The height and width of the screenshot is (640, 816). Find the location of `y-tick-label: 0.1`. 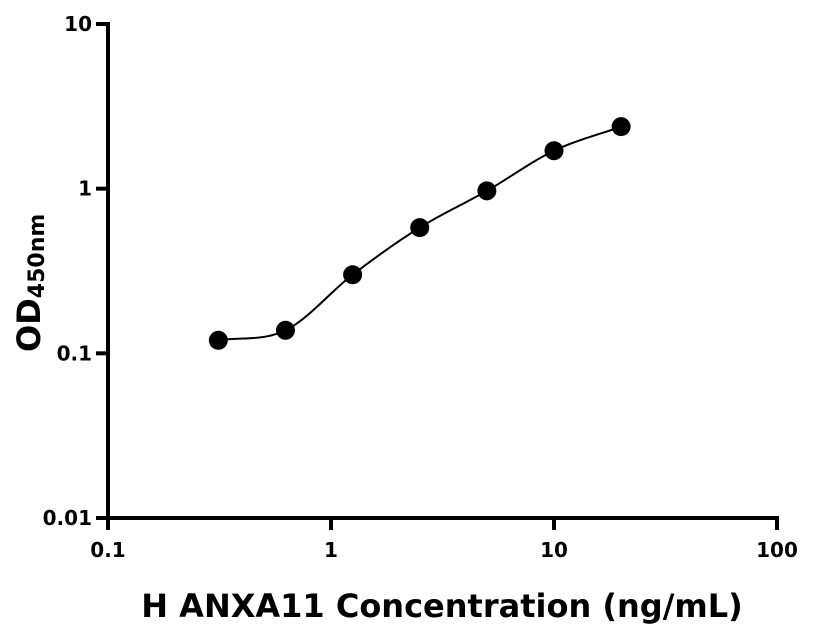

y-tick-label: 0.1 is located at coordinates (74, 353).